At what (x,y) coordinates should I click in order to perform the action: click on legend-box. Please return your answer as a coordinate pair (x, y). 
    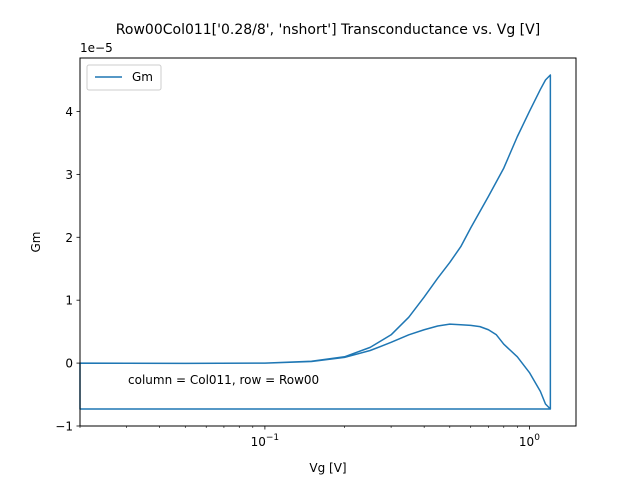
    Looking at the image, I should click on (124, 77).